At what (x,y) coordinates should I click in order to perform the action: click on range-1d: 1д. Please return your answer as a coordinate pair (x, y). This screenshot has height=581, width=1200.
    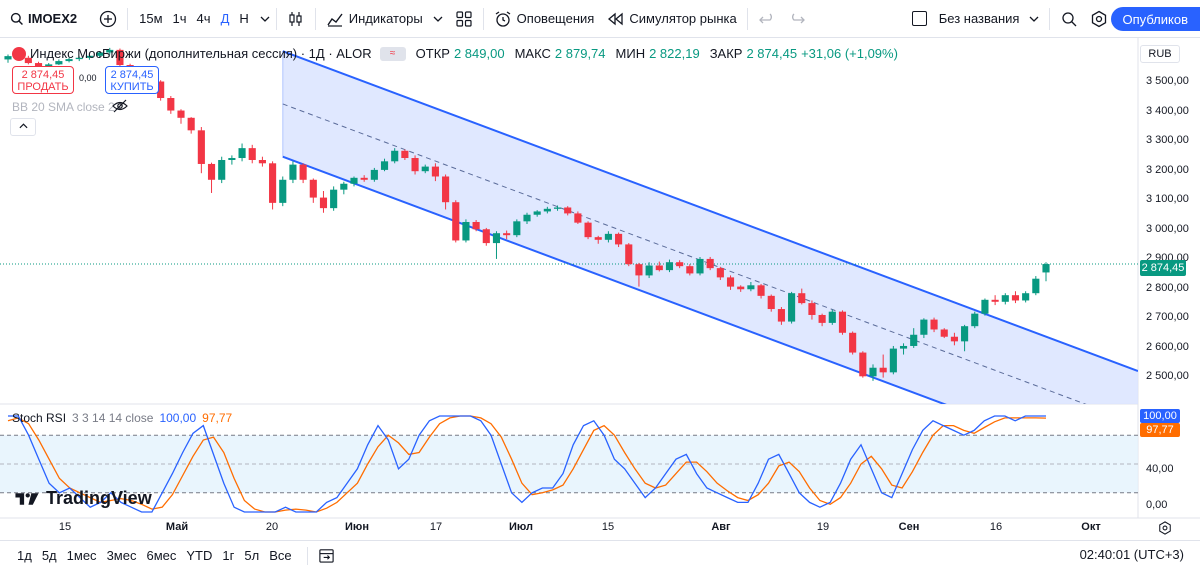
    Looking at the image, I should click on (24, 555).